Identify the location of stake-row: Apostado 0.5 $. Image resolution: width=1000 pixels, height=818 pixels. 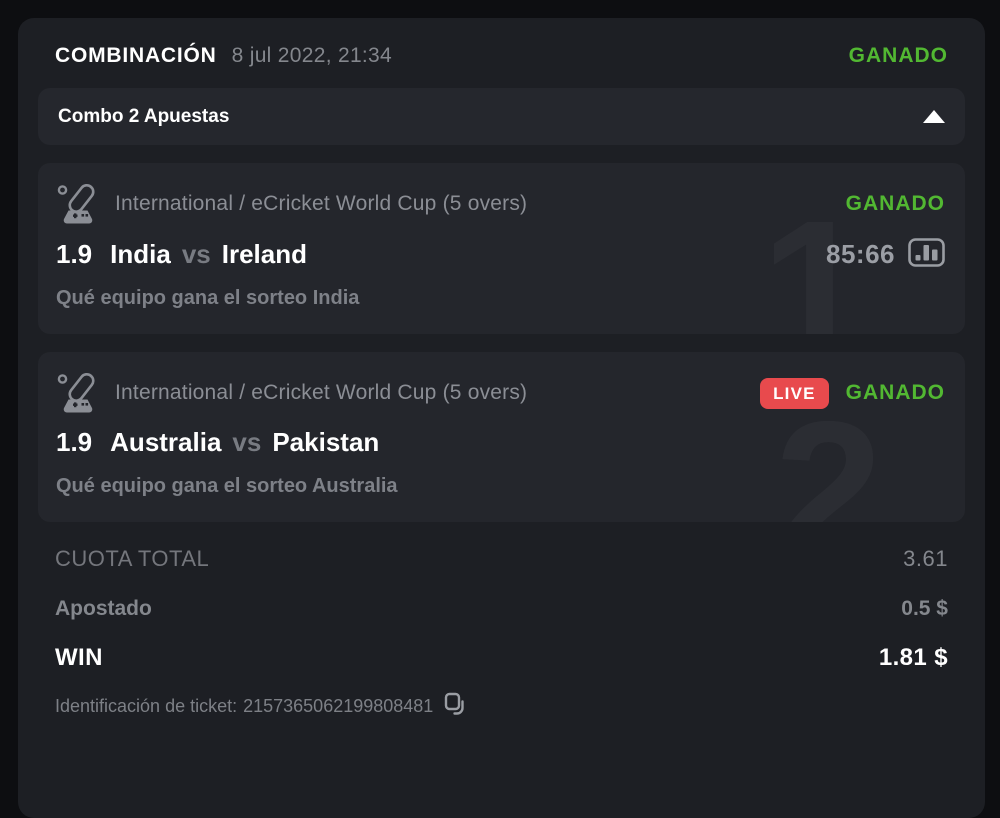
(501, 609).